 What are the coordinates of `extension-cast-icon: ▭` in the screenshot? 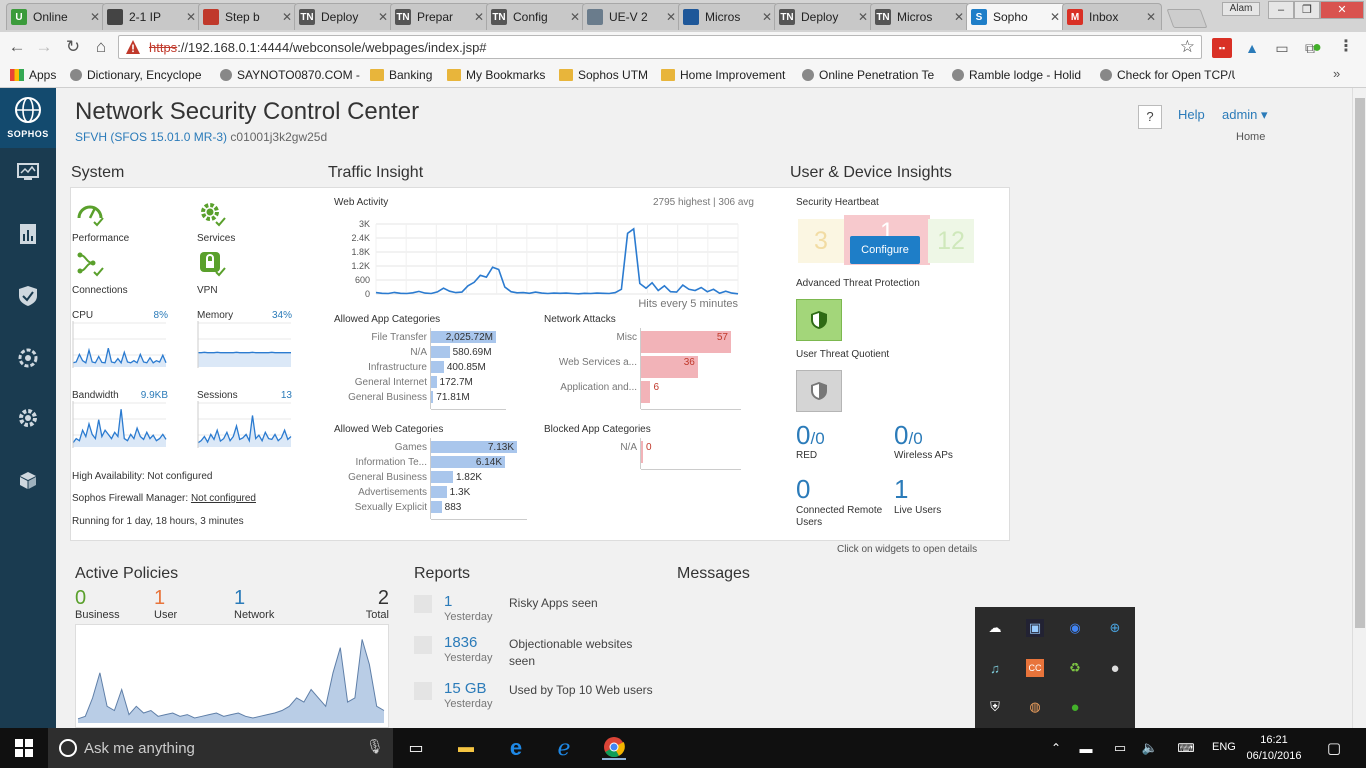 It's located at (1282, 48).